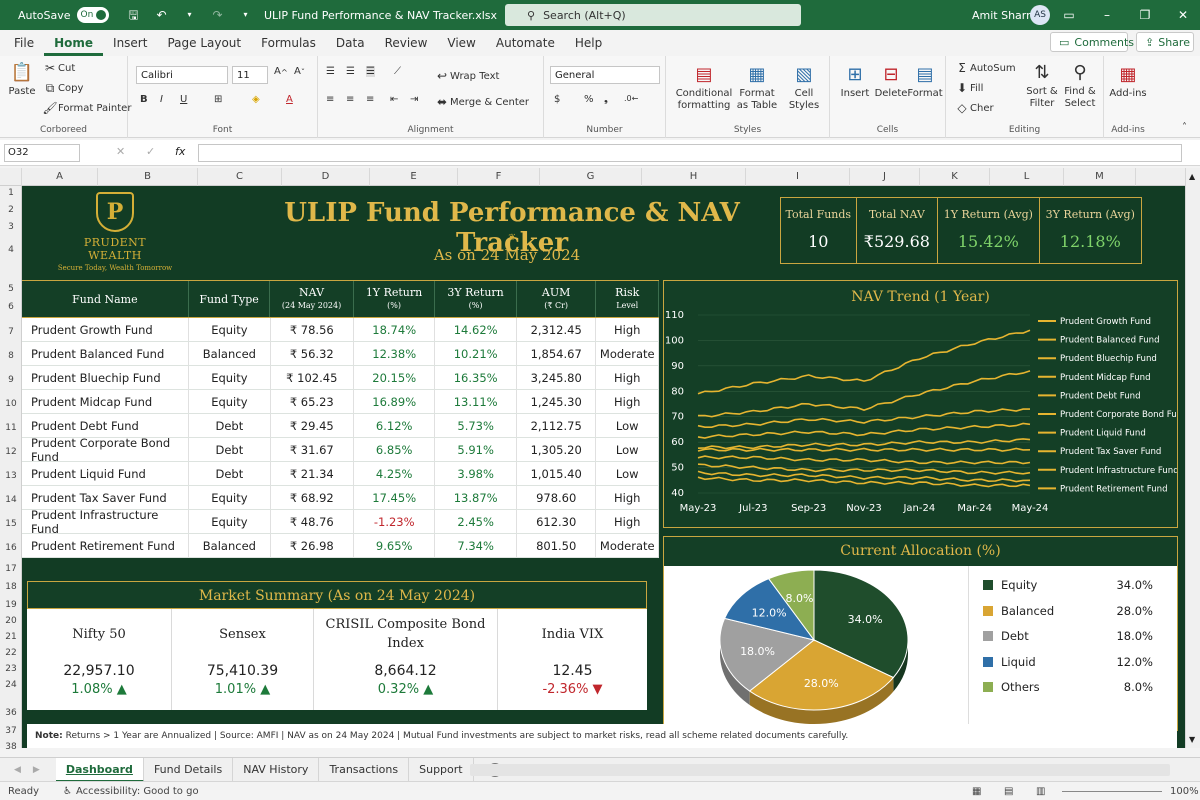 The width and height of the screenshot is (1200, 800). What do you see at coordinates (11, 605) in the screenshot?
I see `row-header: 19` at bounding box center [11, 605].